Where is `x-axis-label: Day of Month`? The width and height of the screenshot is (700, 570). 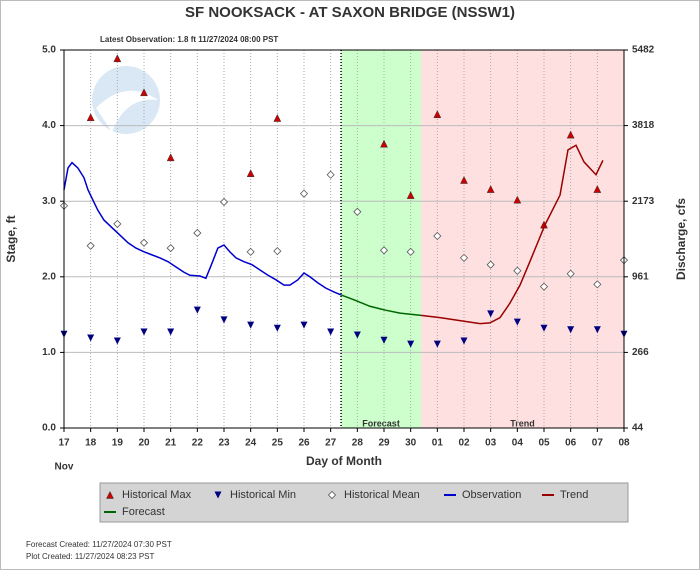
x-axis-label: Day of Month is located at coordinates (344, 461).